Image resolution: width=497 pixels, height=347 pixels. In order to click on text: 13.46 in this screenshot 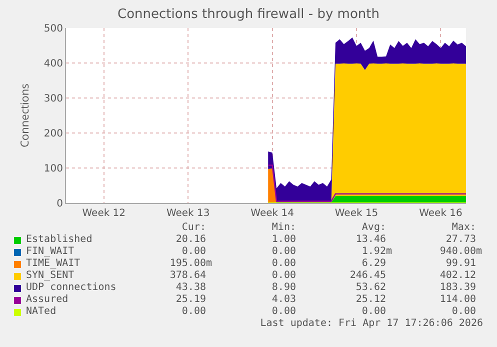, I will do `click(371, 240)`.